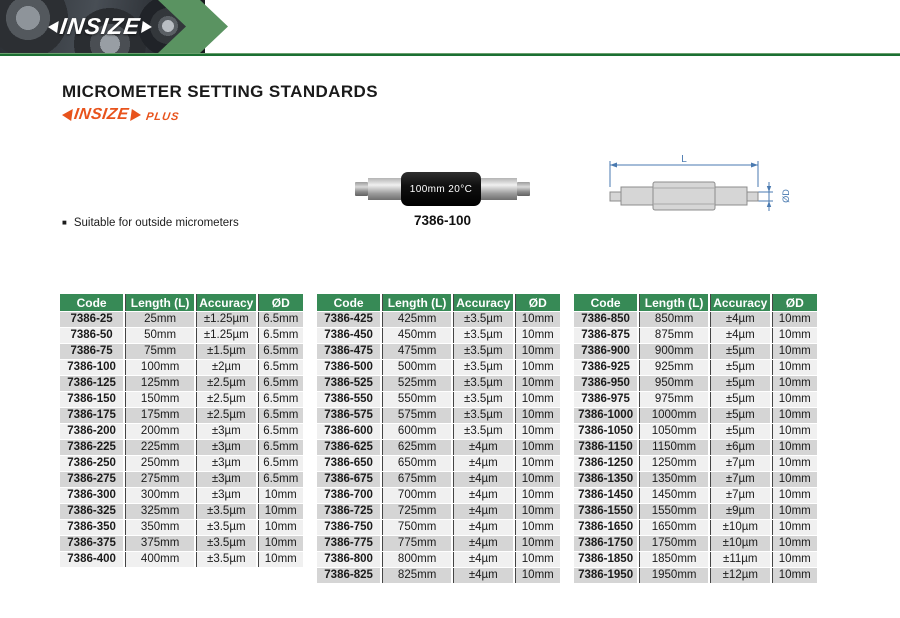 The image size is (900, 618). I want to click on table-cell: 7386-1650, so click(606, 527).